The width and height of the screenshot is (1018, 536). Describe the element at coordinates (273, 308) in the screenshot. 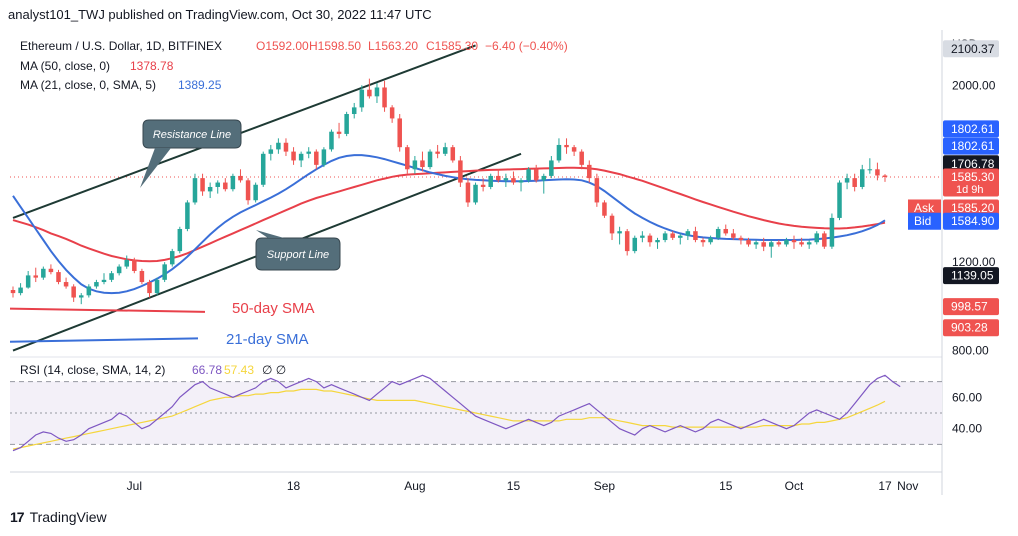

I see `sma50-annotation: 50-day SMA` at that location.